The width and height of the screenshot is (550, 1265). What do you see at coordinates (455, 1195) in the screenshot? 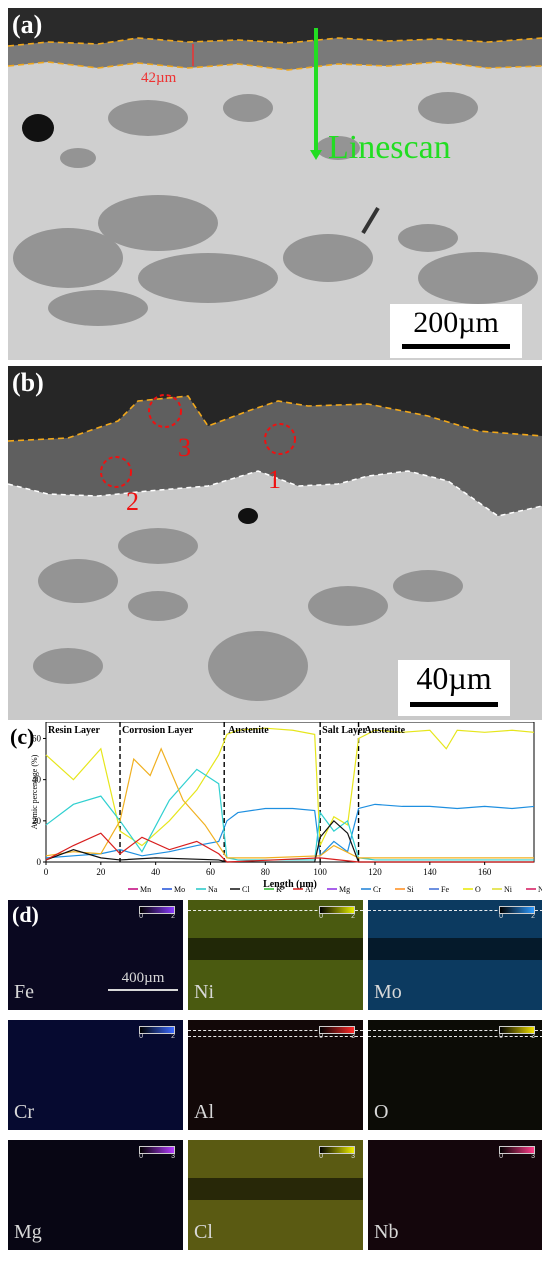
I see `eds-map-nb: 0 3 Nb` at bounding box center [455, 1195].